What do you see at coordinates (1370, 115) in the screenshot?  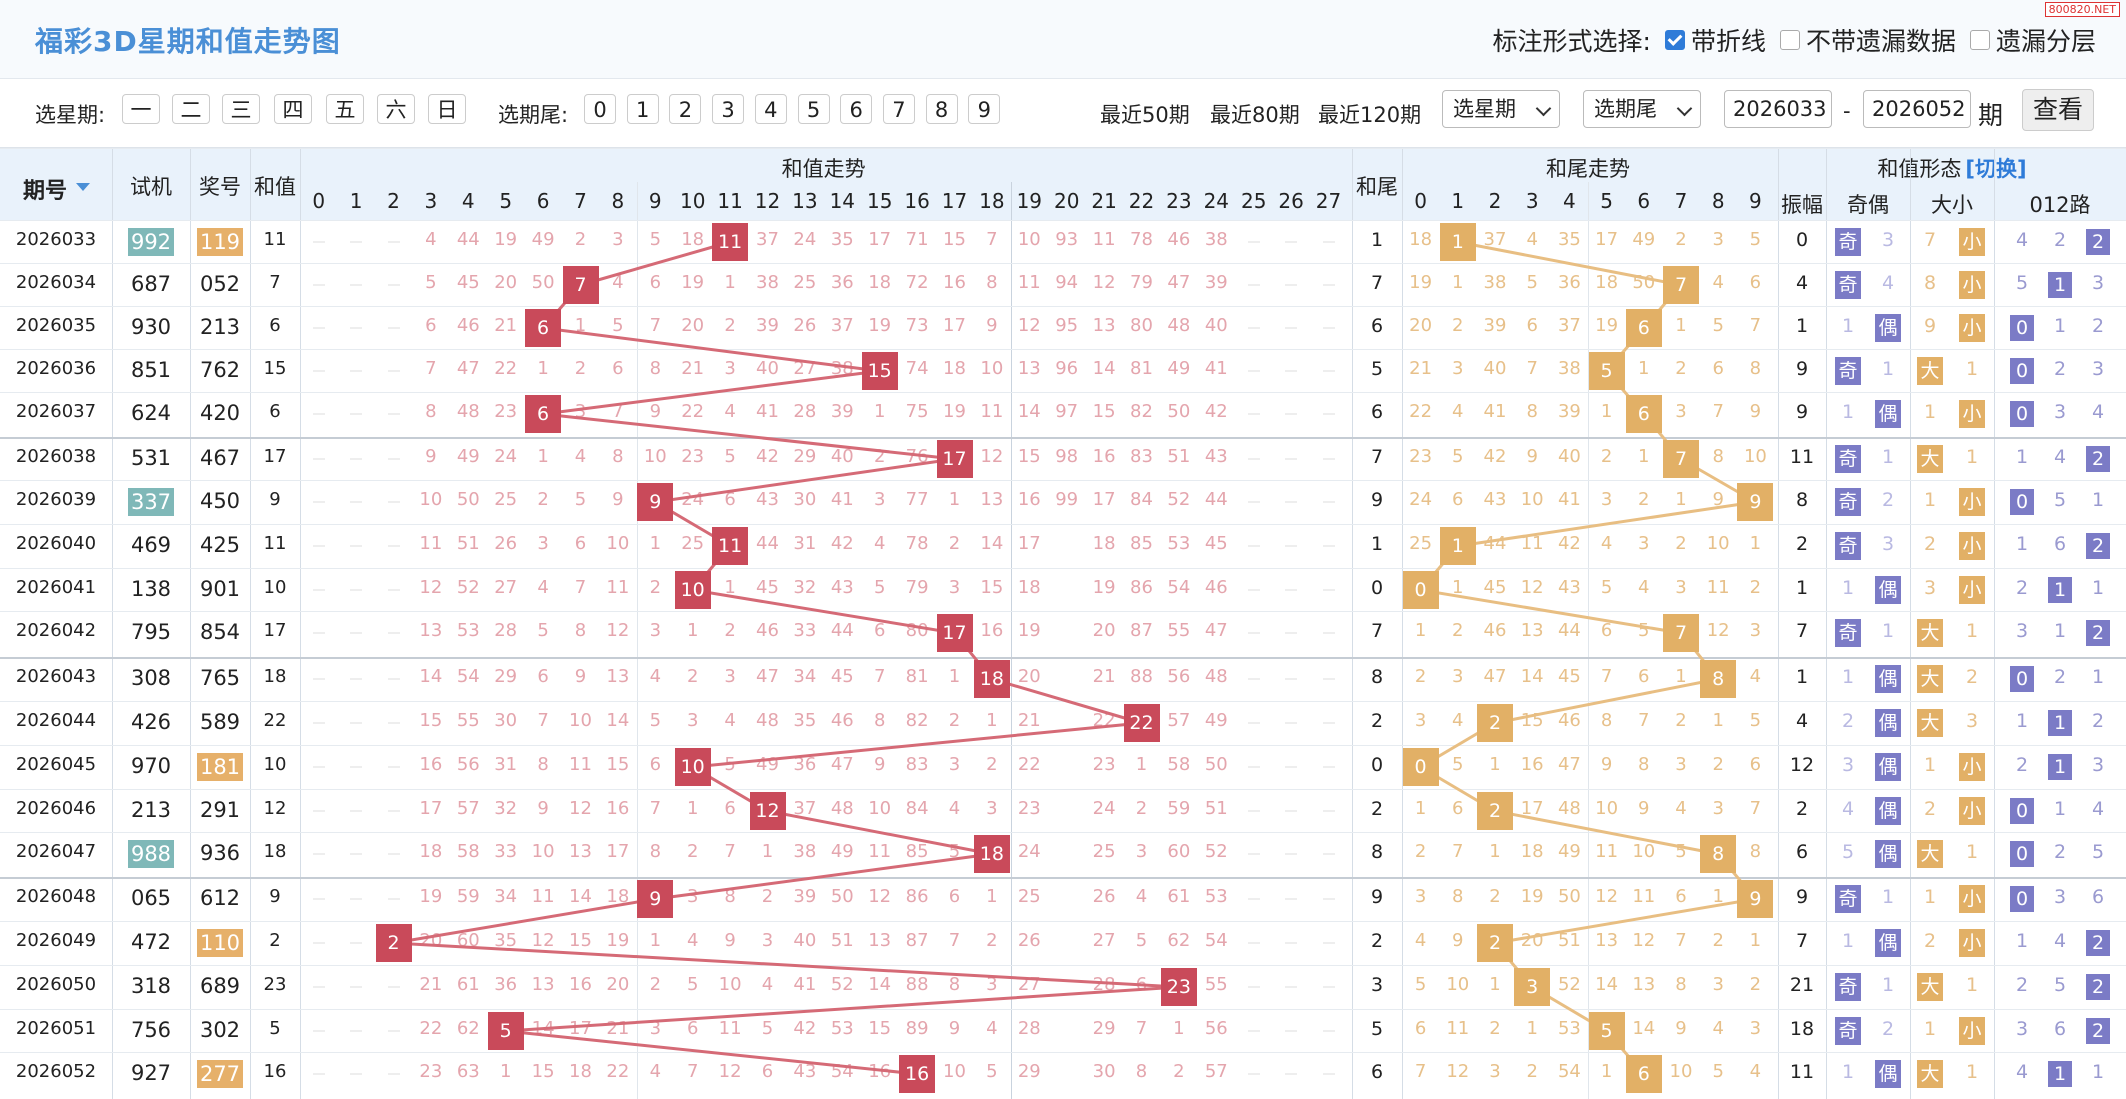 I see `recent-120-link: 最近120期` at bounding box center [1370, 115].